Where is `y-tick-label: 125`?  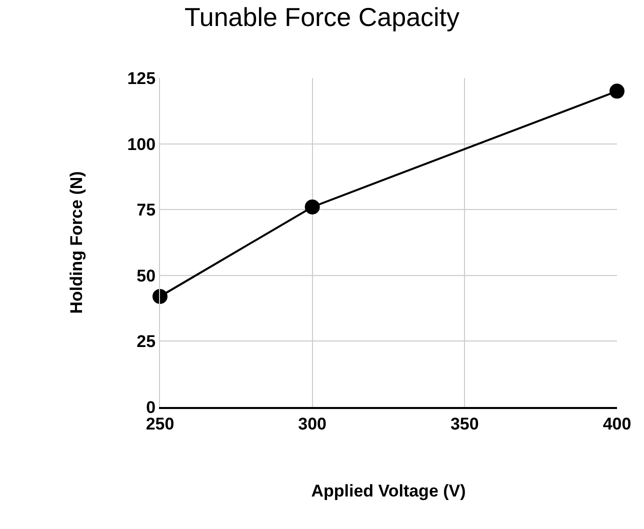
y-tick-label: 125 is located at coordinates (141, 78).